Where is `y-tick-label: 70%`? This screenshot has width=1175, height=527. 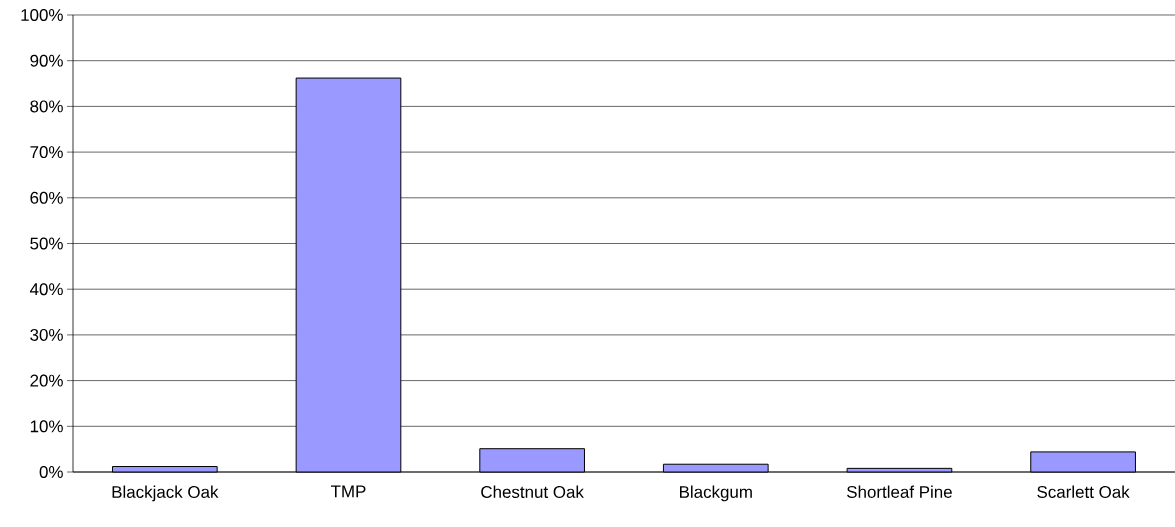 y-tick-label: 70% is located at coordinates (46, 152).